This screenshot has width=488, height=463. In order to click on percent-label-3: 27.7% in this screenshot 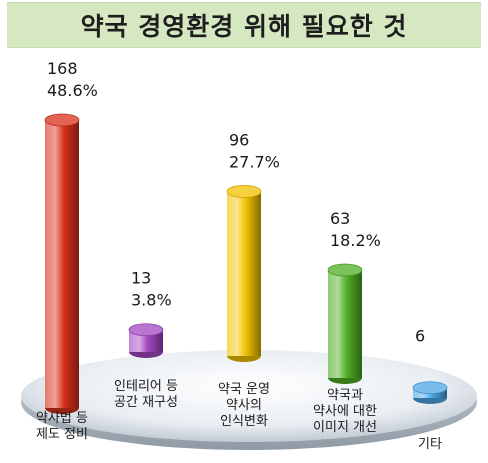, I will do `click(254, 161)`.